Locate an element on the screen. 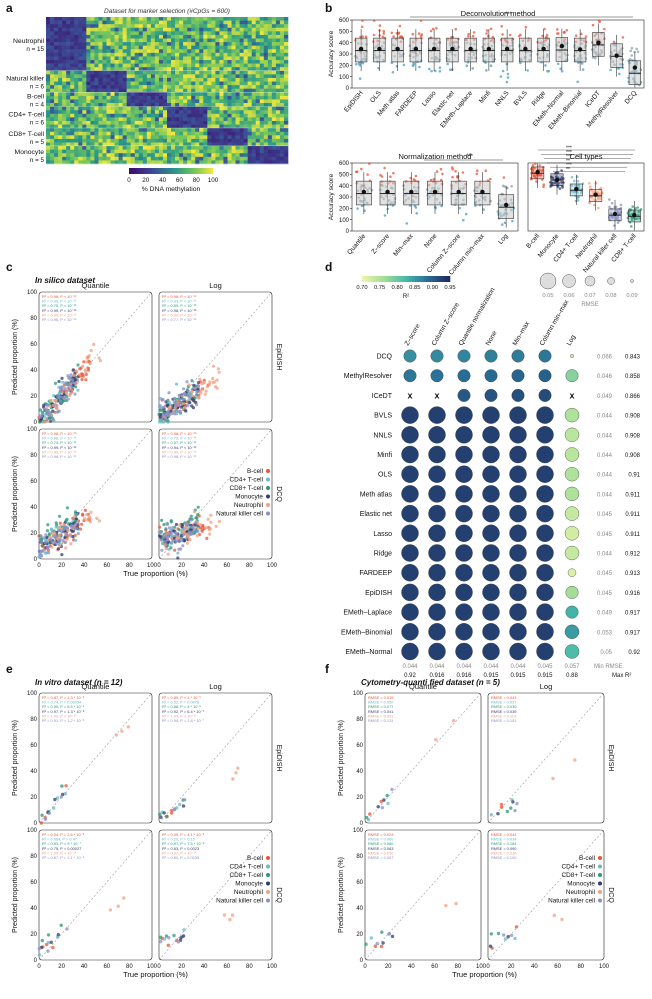 The height and width of the screenshot is (999, 652). row-strip-label: EpiDISH is located at coordinates (610, 758).